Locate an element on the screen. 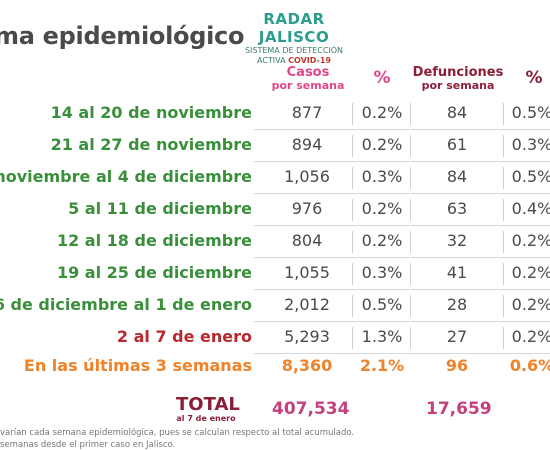 The width and height of the screenshot is (550, 450). cell-casos: 8,360 is located at coordinates (307, 365).